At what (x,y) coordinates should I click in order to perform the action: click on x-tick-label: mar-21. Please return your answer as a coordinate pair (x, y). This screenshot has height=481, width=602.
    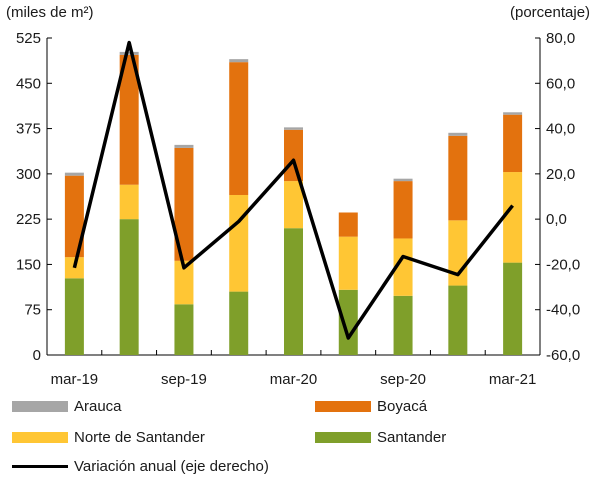
    Looking at the image, I should click on (513, 379).